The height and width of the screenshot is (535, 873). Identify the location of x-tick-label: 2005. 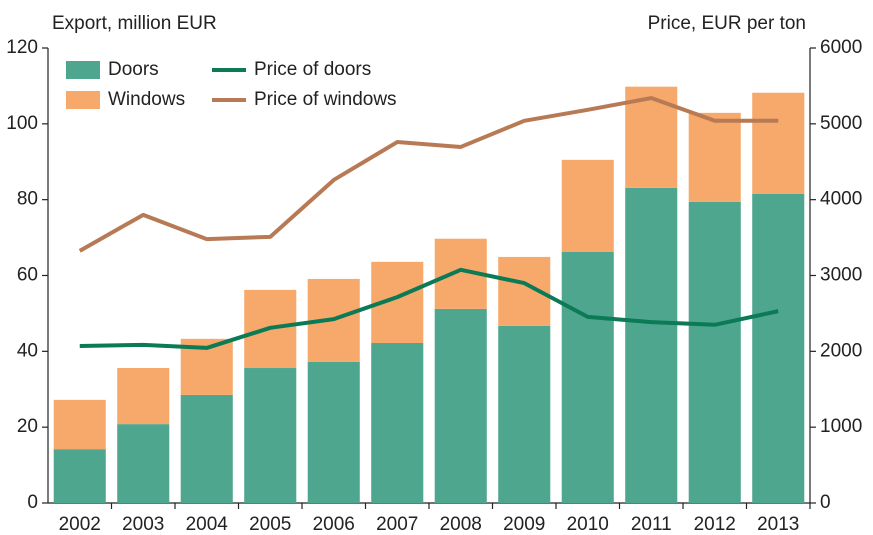
(270, 524).